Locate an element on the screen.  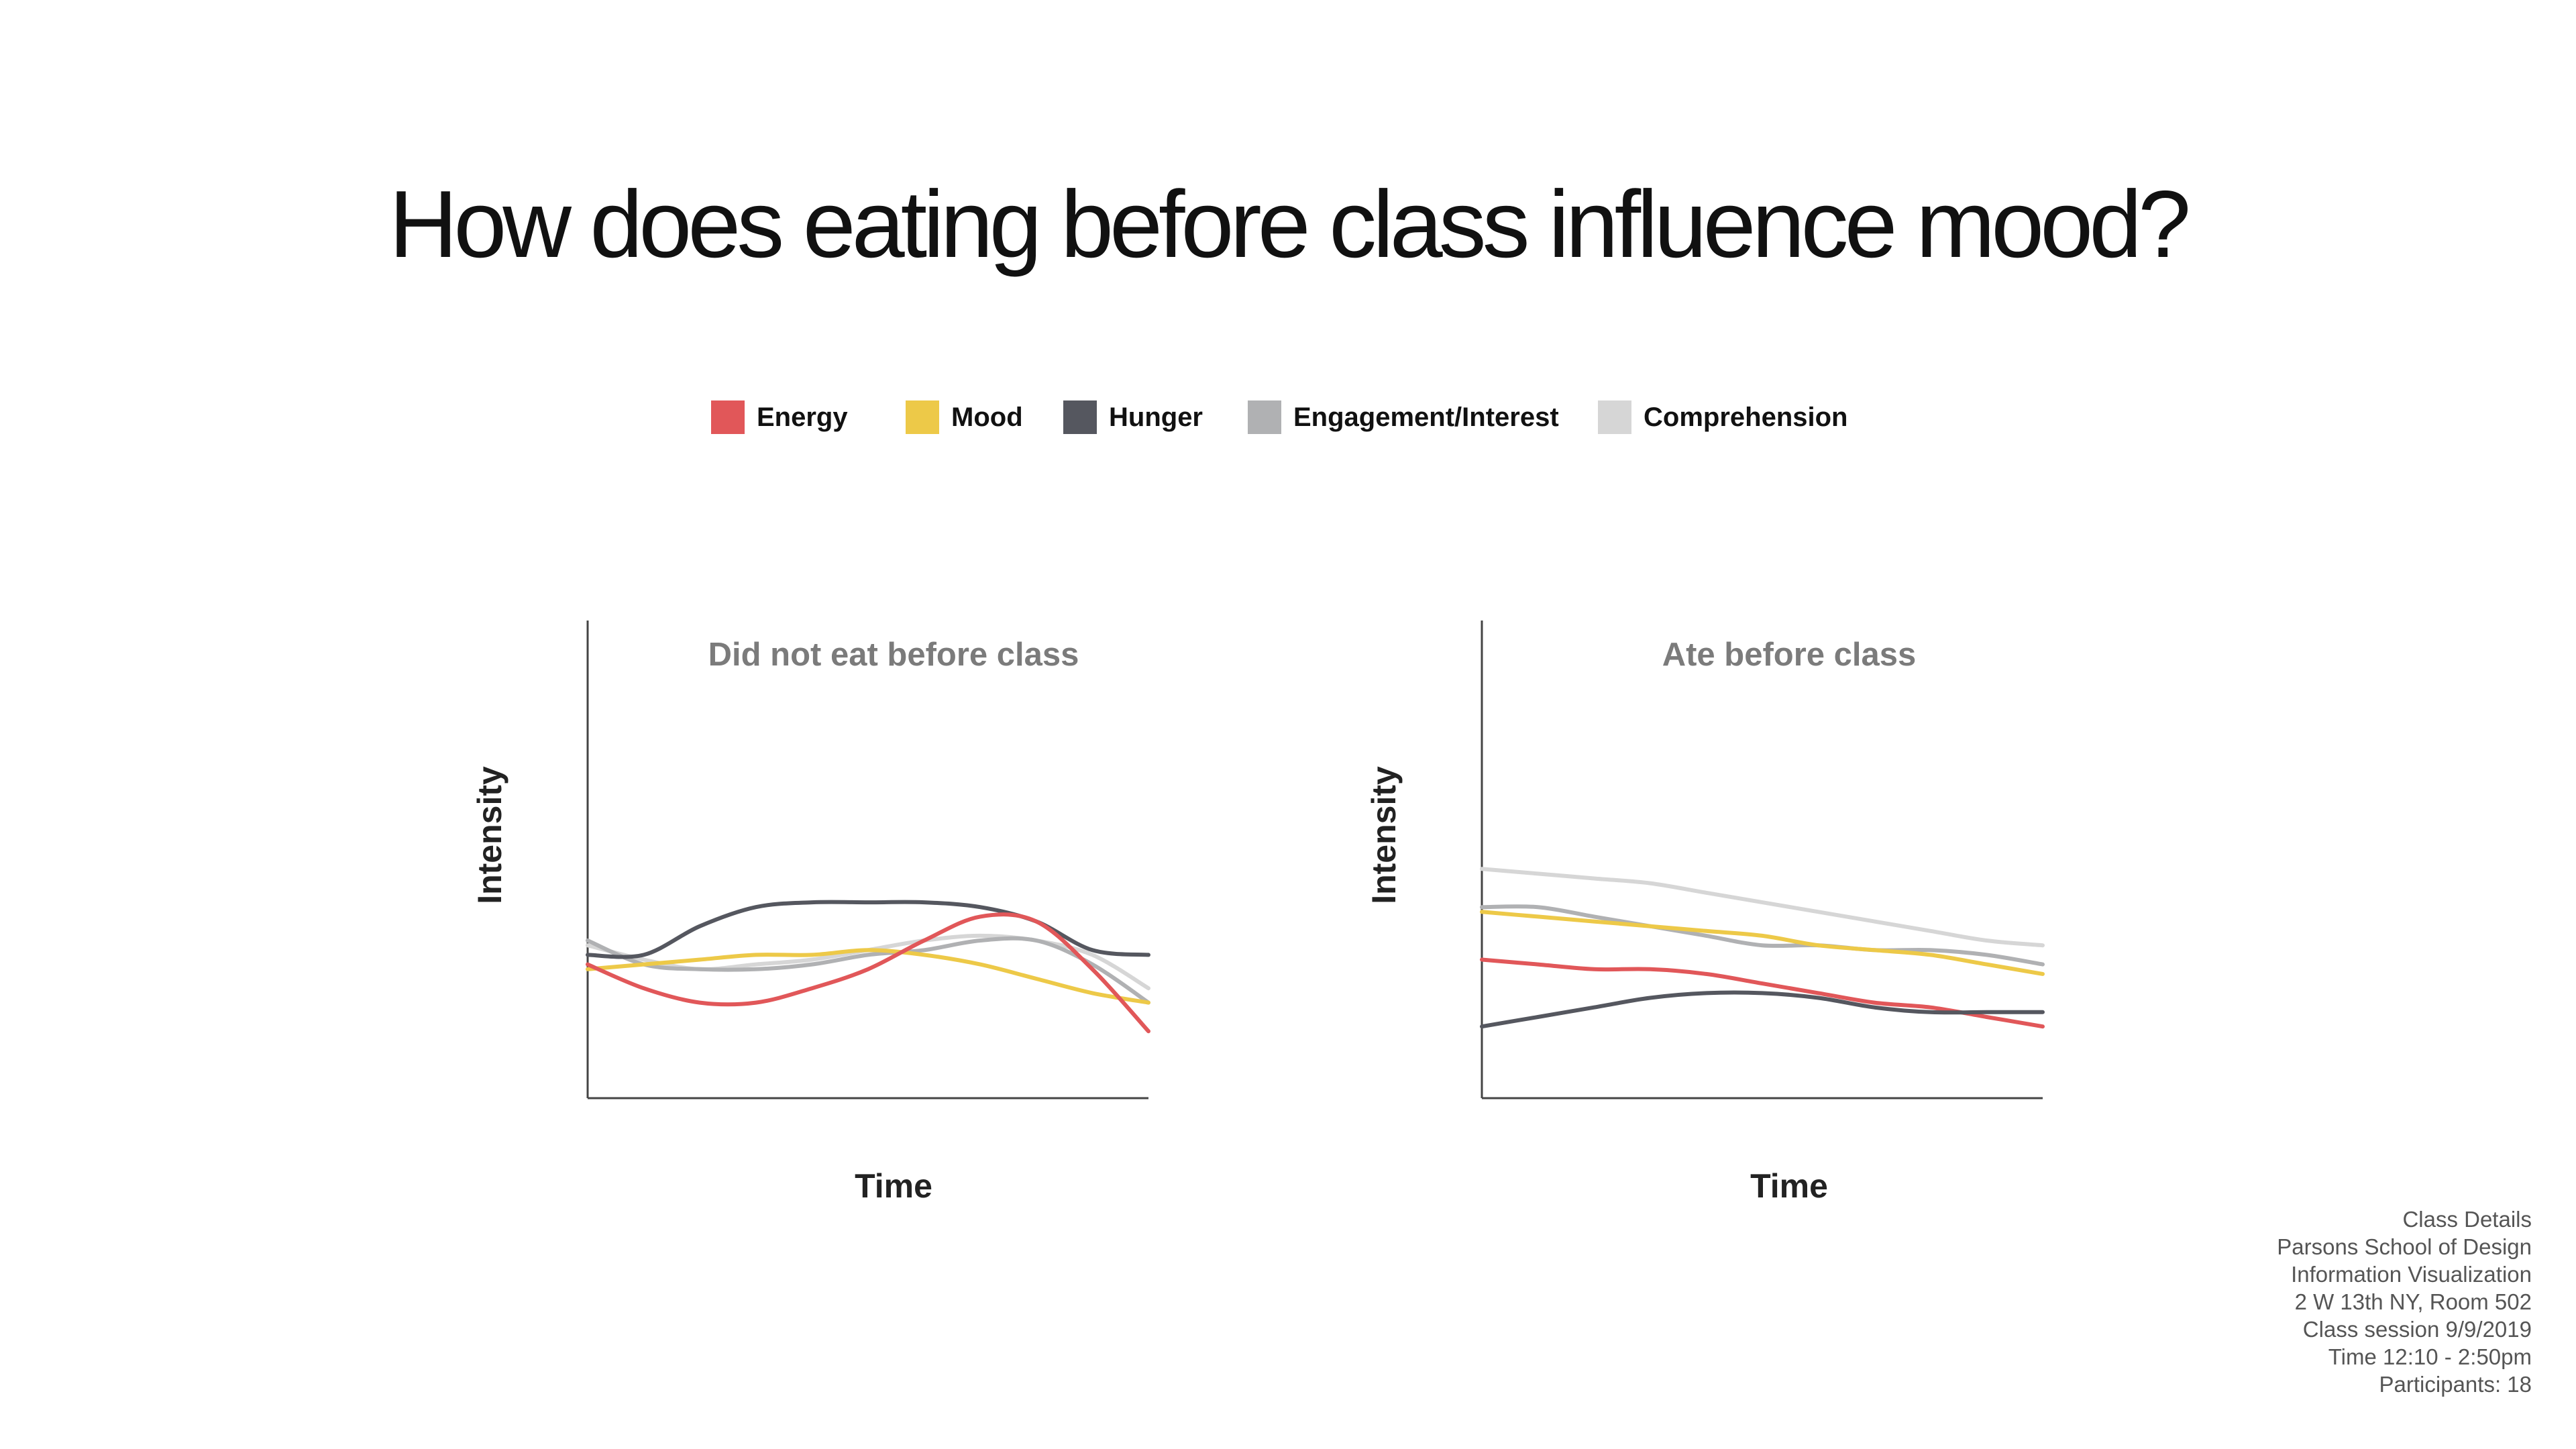
class-details-school: Parsons School of Design is located at coordinates (2404, 1246).